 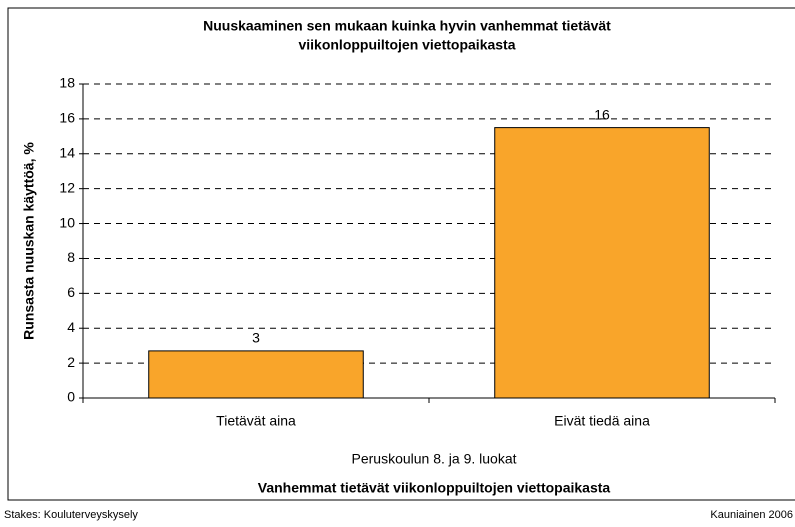 What do you see at coordinates (67, 152) in the screenshot?
I see `y-tick-label: 14` at bounding box center [67, 152].